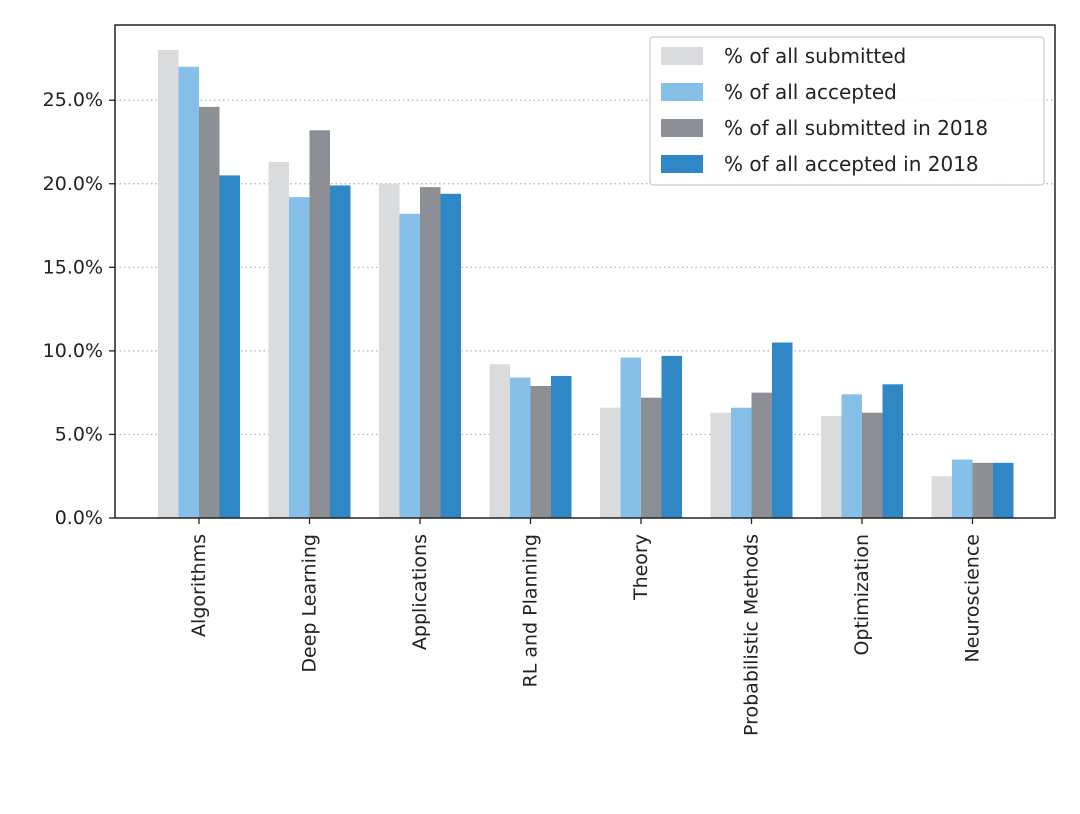 The height and width of the screenshot is (814, 1080). Describe the element at coordinates (79, 434) in the screenshot. I see `y-tick-label: 5.0%` at that location.